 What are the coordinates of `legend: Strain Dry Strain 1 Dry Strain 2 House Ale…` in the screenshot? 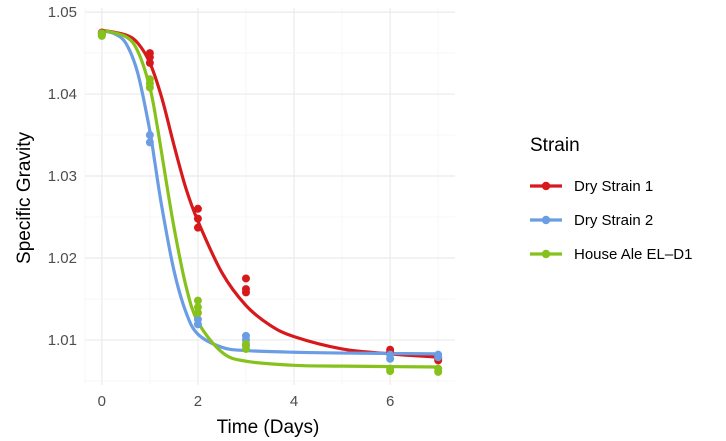 It's located at (611, 199).